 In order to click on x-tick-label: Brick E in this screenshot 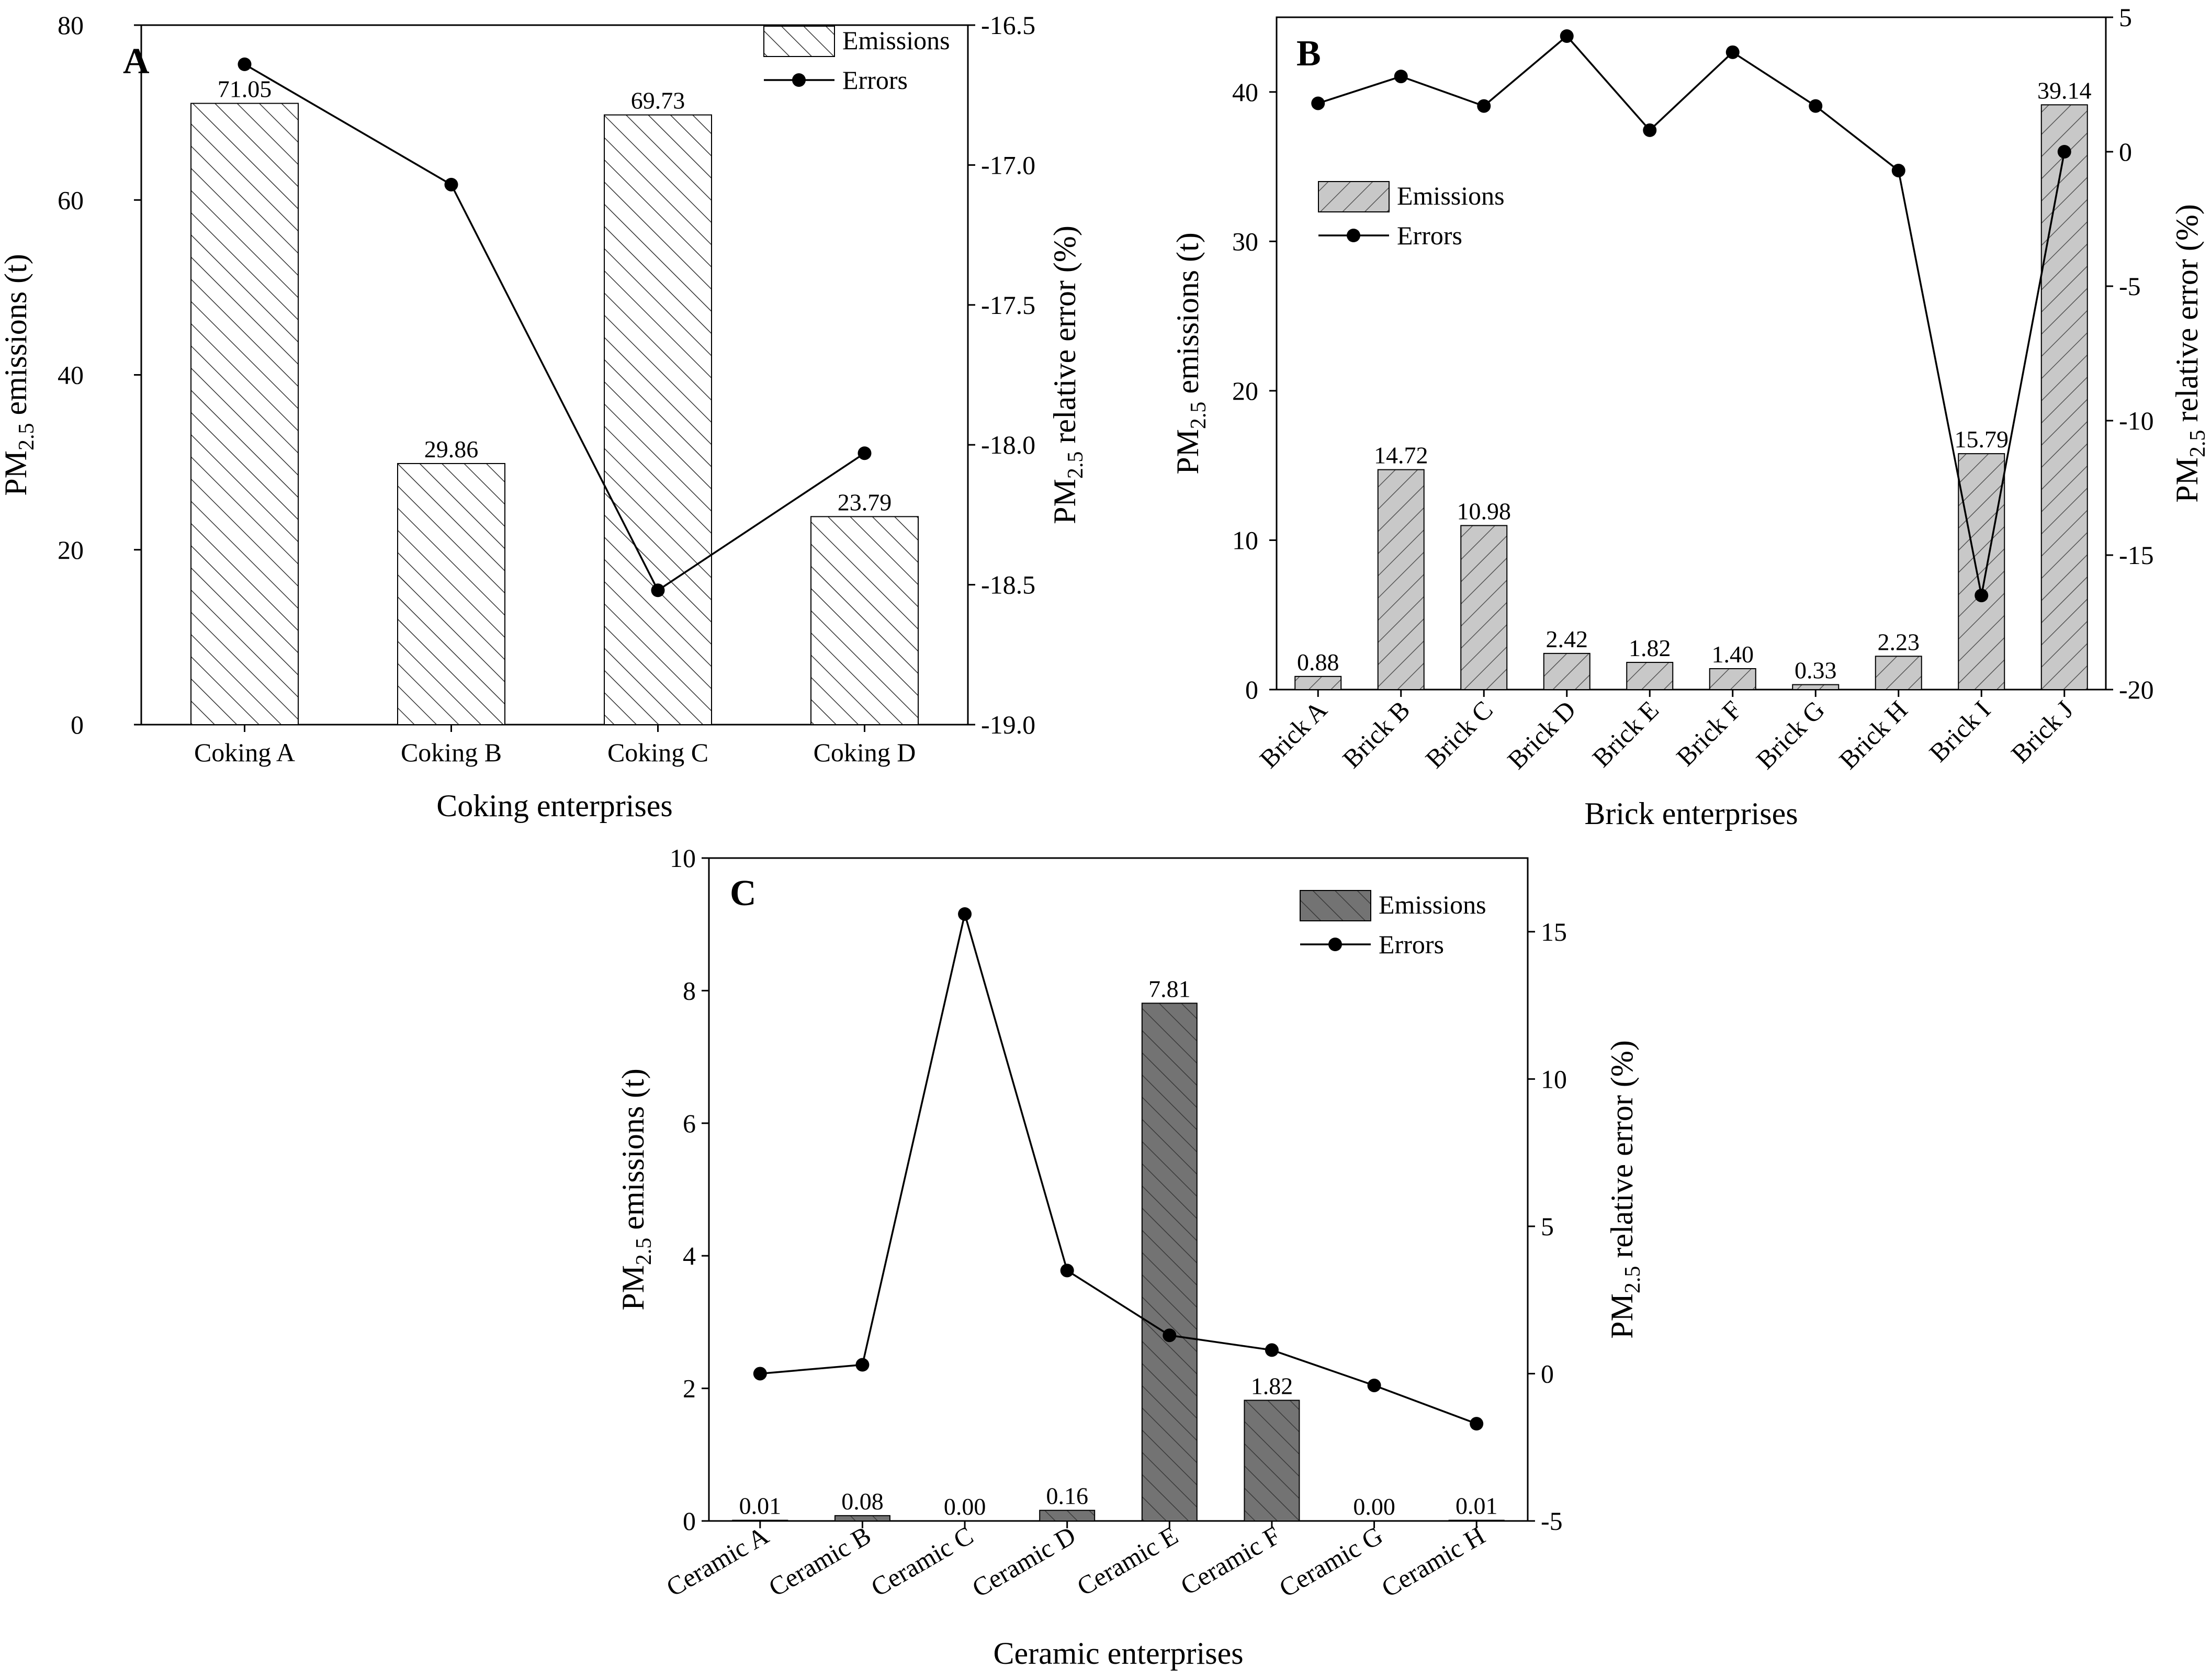, I will do `click(1625, 734)`.